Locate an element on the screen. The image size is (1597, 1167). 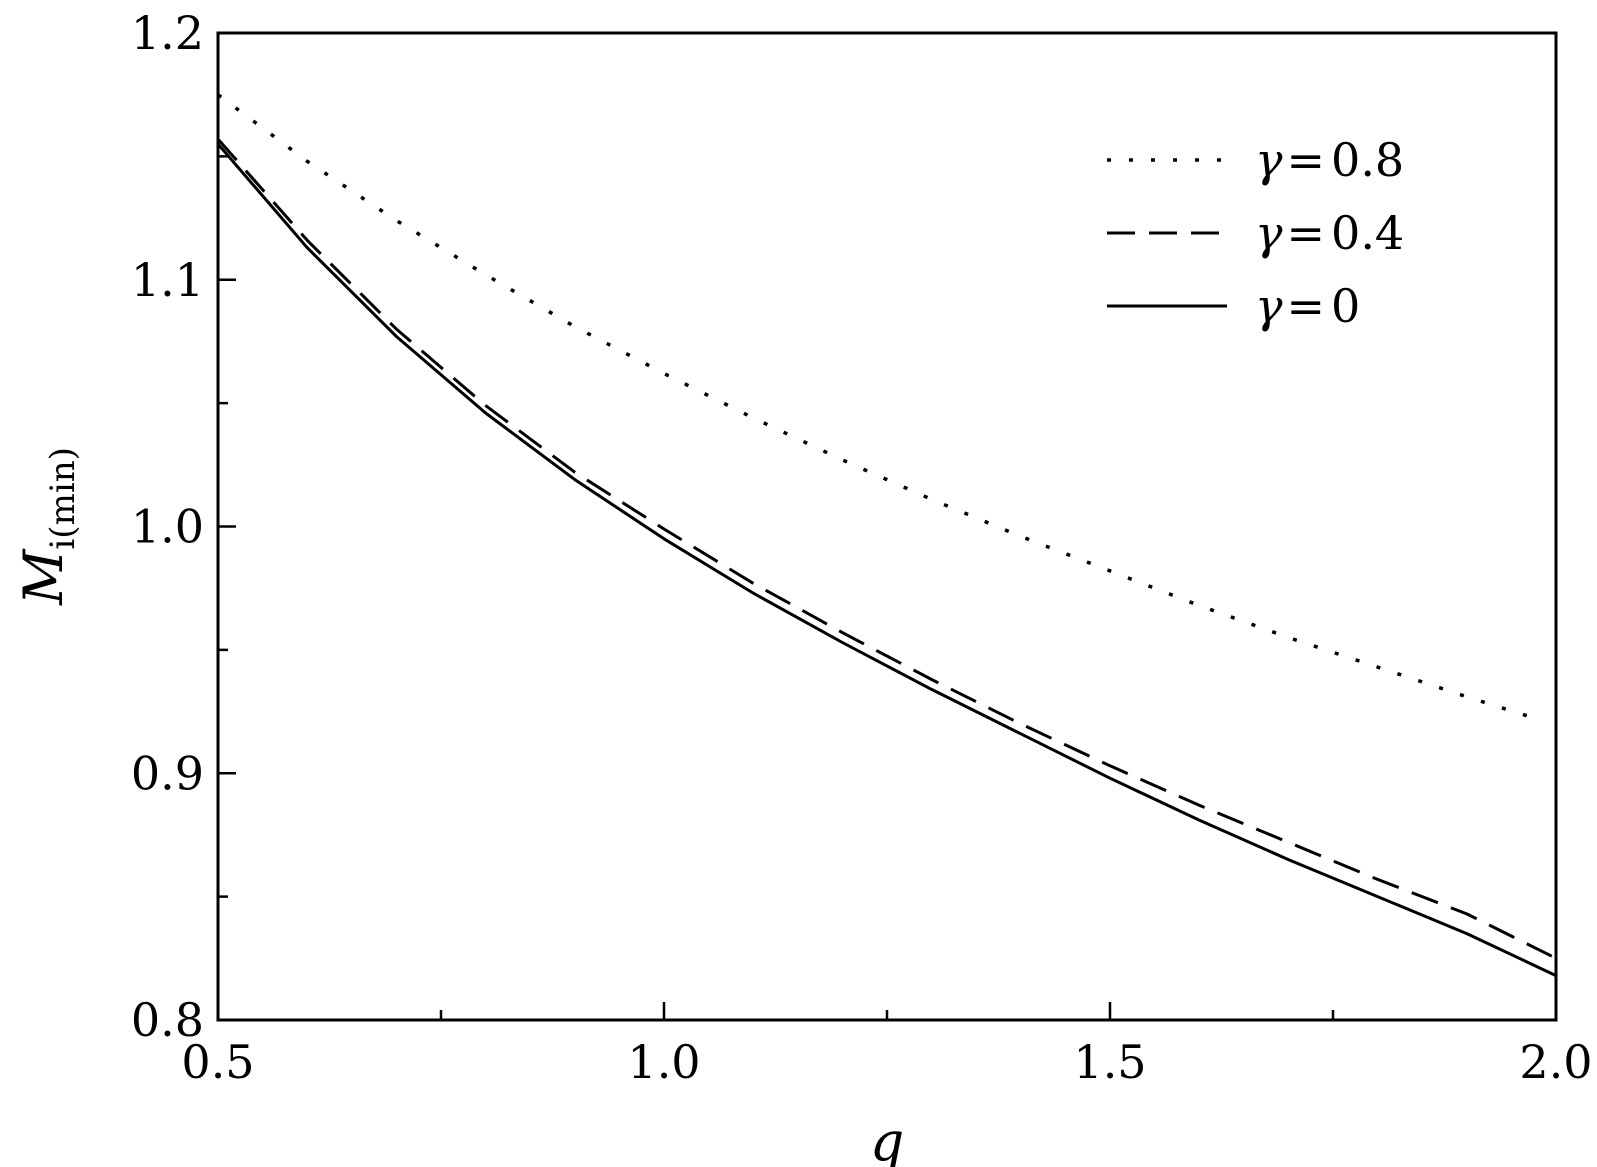
y-tick-label: 1.0 is located at coordinates (167, 527).